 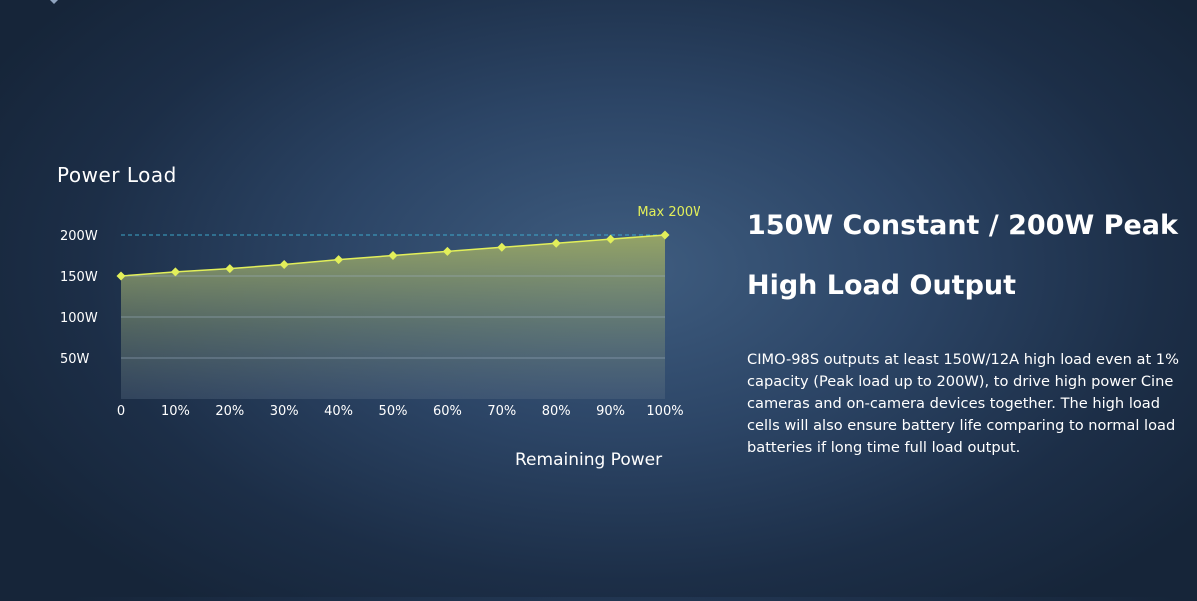 I want to click on headline-high-load: High Load Output, so click(x=882, y=285).